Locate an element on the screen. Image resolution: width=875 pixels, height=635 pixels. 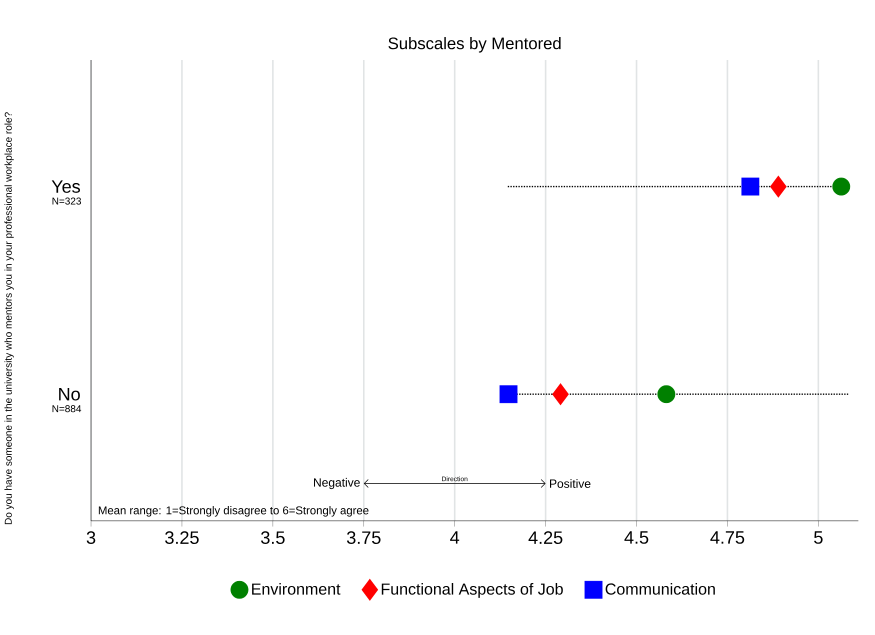
annotation: Positive is located at coordinates (570, 483).